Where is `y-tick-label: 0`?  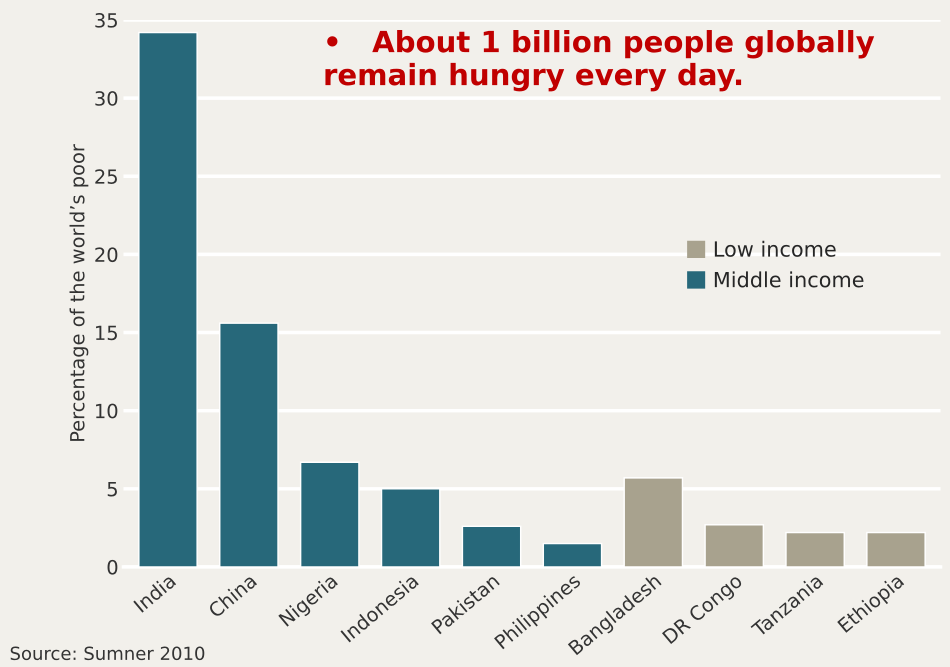
y-tick-label: 0 is located at coordinates (113, 567).